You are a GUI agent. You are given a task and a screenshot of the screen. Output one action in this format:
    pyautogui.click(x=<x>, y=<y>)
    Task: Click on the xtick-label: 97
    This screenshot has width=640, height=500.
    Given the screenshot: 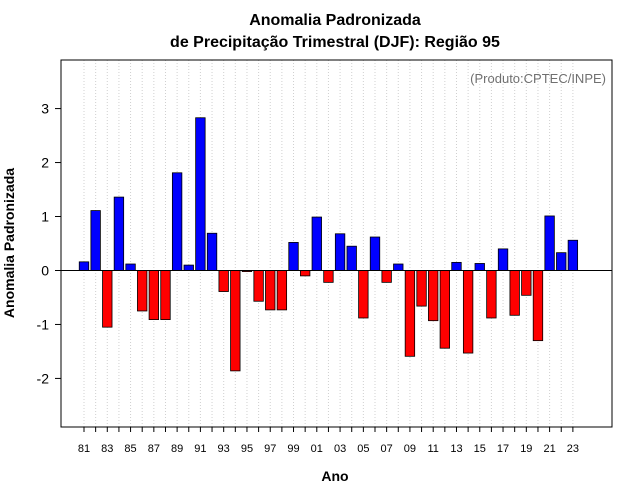 What is the action you would take?
    pyautogui.click(x=270, y=449)
    